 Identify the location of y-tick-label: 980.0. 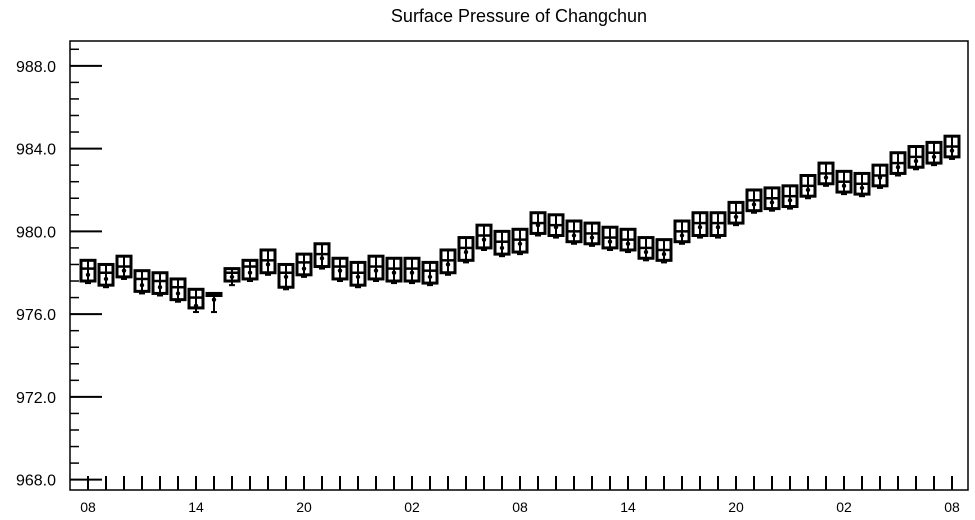
(36, 232).